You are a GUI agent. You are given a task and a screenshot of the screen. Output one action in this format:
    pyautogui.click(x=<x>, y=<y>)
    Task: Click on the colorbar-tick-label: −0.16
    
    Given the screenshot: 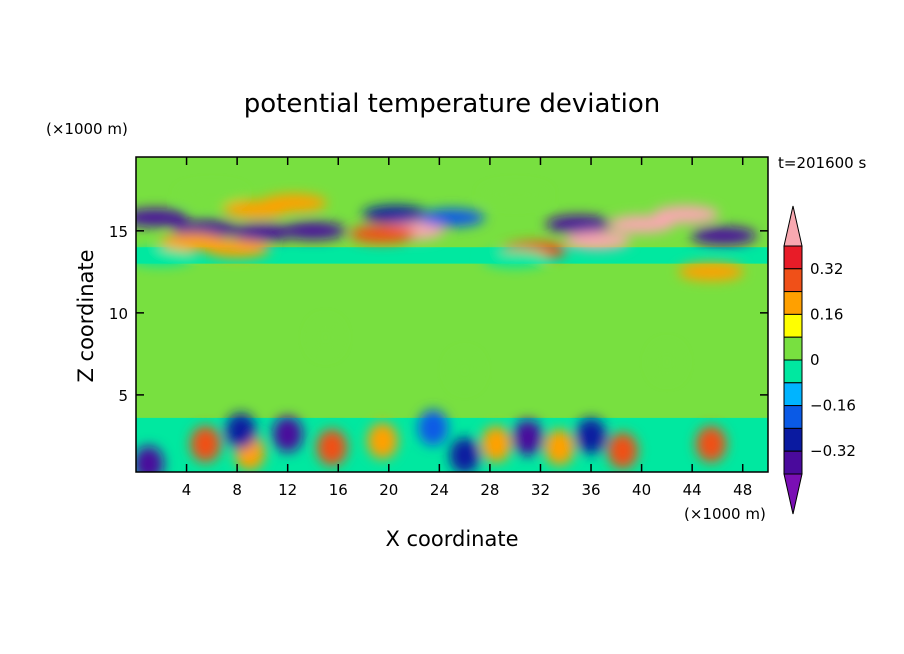 What is the action you would take?
    pyautogui.click(x=833, y=406)
    